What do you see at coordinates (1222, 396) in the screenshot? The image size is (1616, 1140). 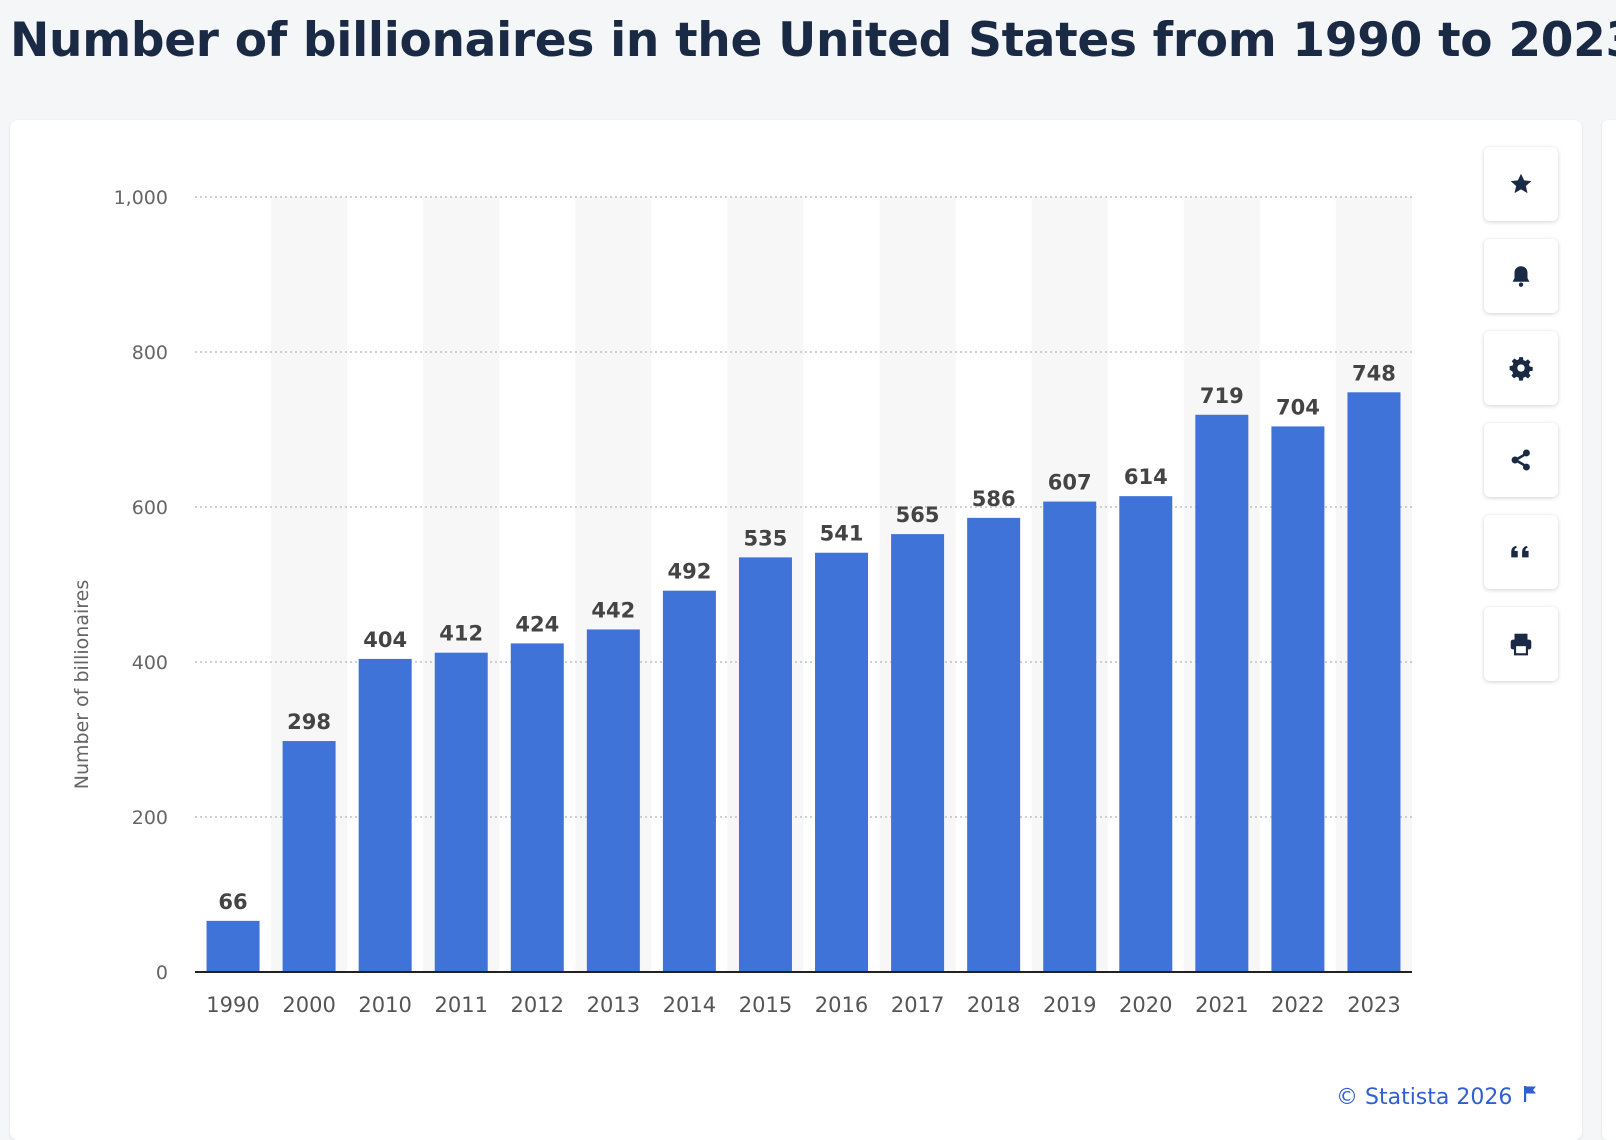 I see `data-label: 719` at bounding box center [1222, 396].